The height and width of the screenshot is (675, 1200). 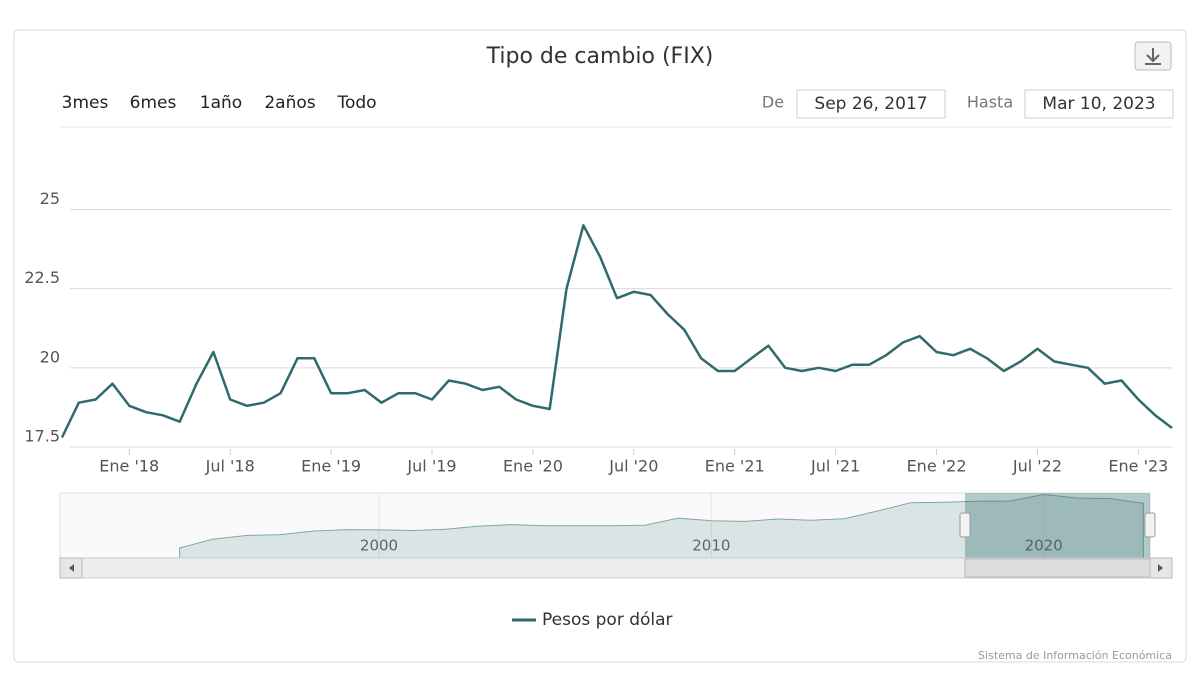 I want to click on from-value: Sep 26, 2017, so click(x=870, y=104).